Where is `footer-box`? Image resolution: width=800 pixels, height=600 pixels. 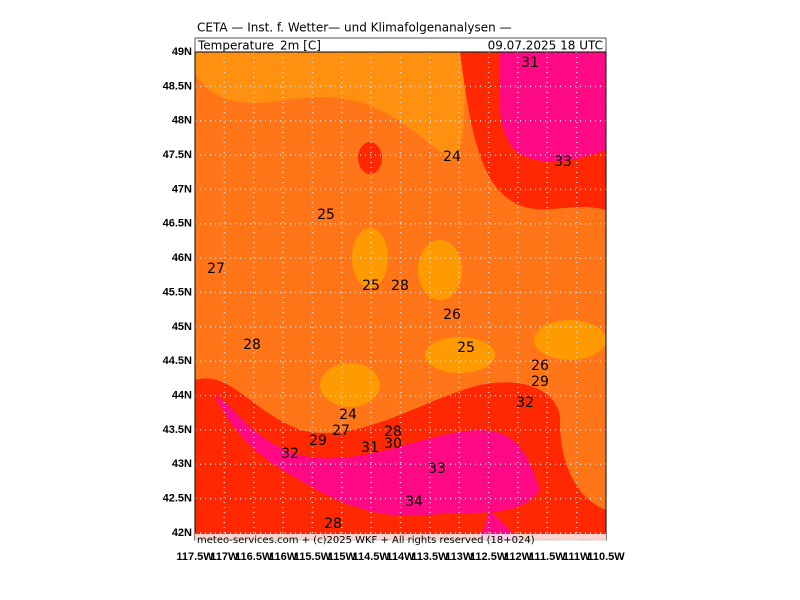
footer-box is located at coordinates (400, 540).